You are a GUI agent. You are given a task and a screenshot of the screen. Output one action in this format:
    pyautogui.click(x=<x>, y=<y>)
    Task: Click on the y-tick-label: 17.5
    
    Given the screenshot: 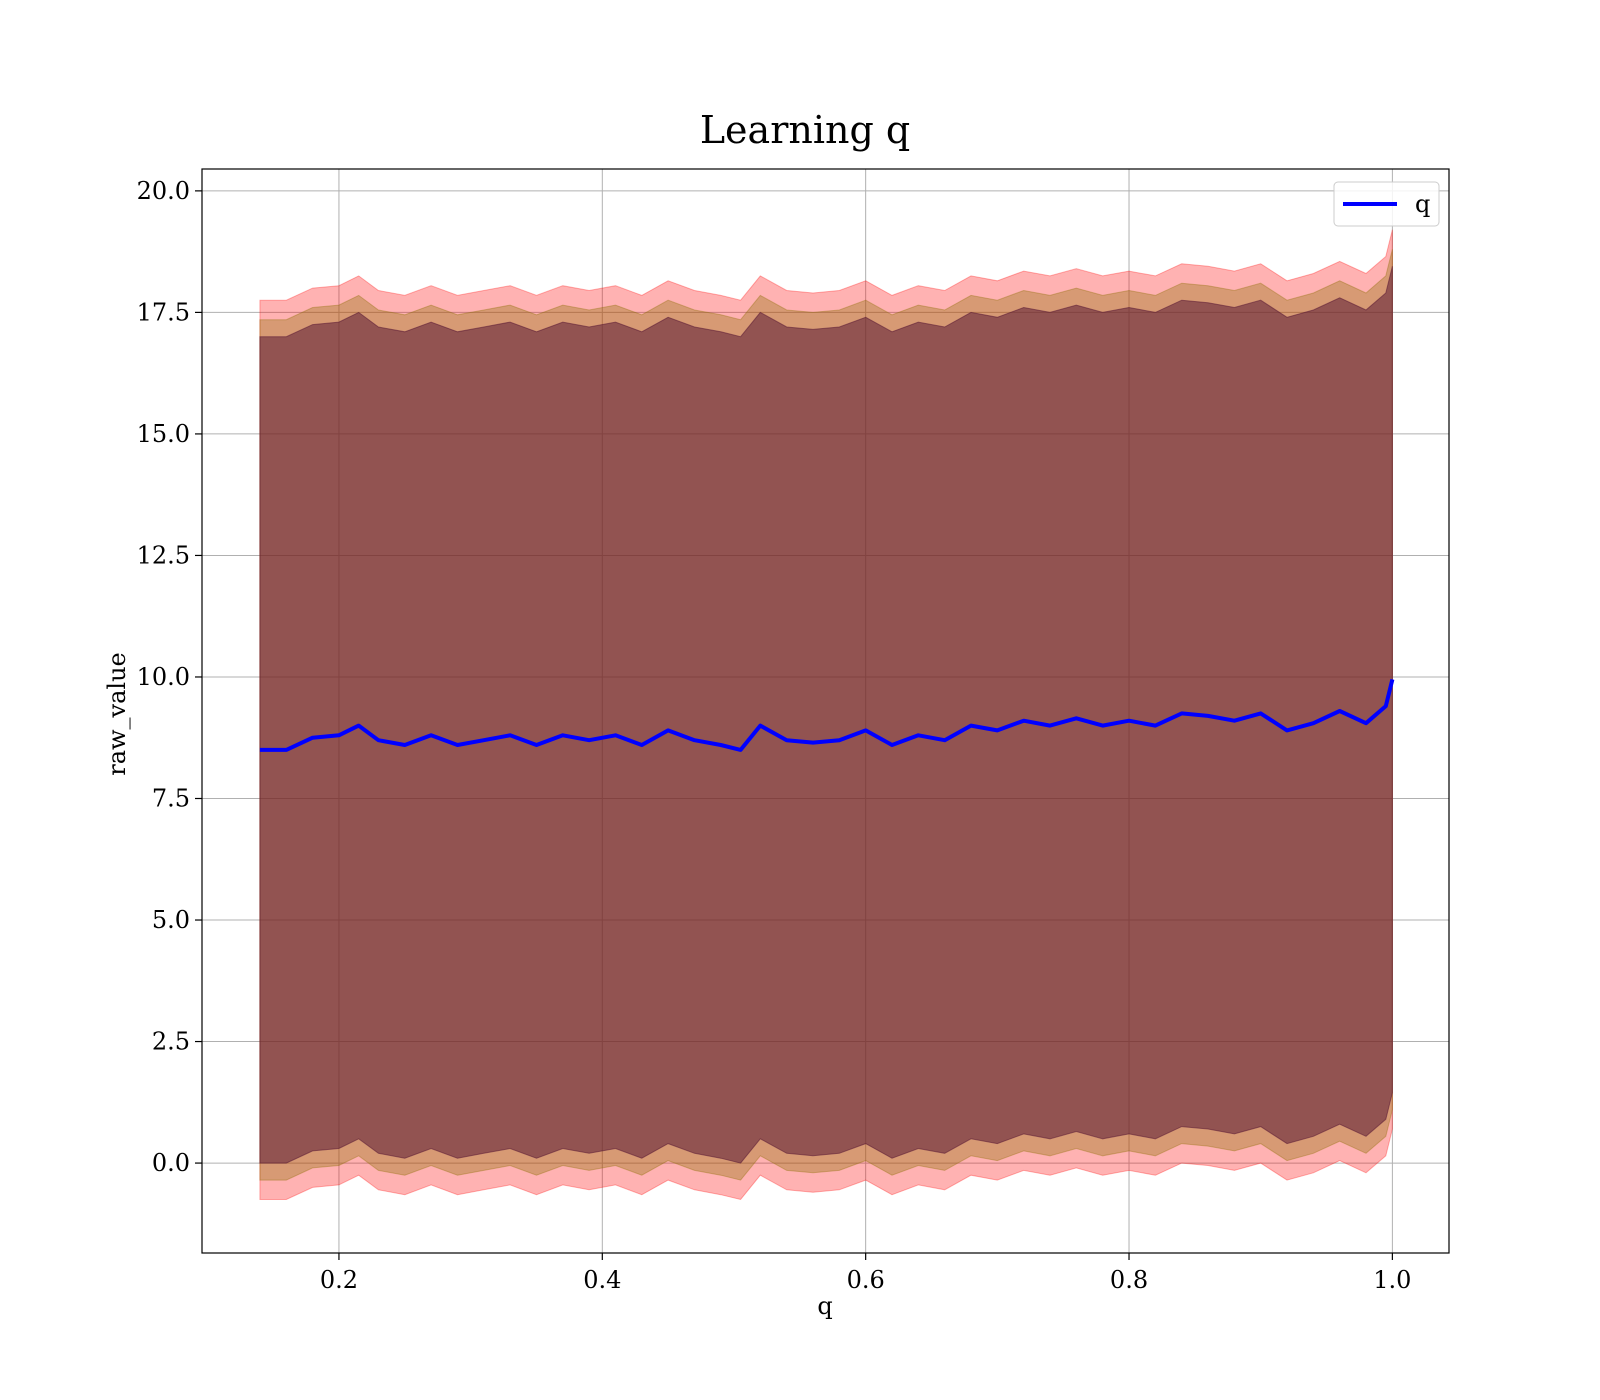 What is the action you would take?
    pyautogui.click(x=163, y=312)
    